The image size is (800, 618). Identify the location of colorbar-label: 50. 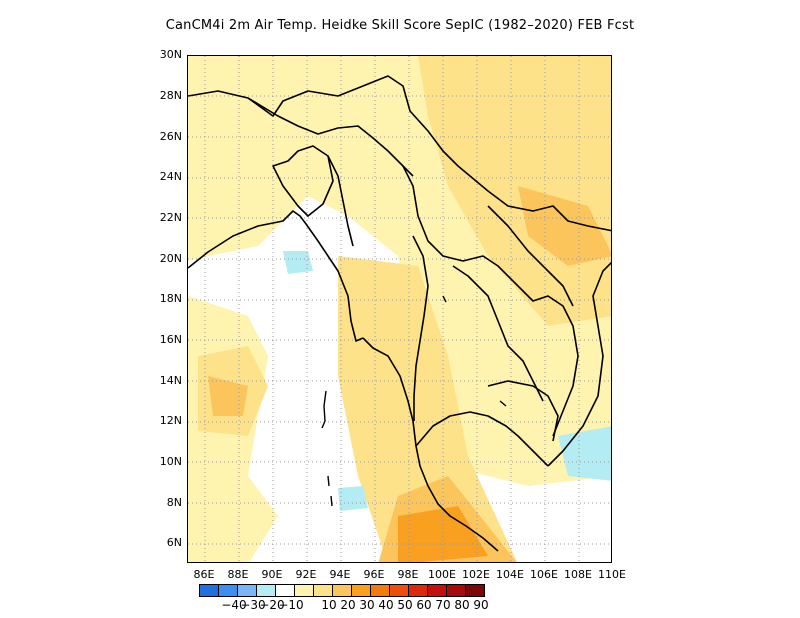
(405, 605).